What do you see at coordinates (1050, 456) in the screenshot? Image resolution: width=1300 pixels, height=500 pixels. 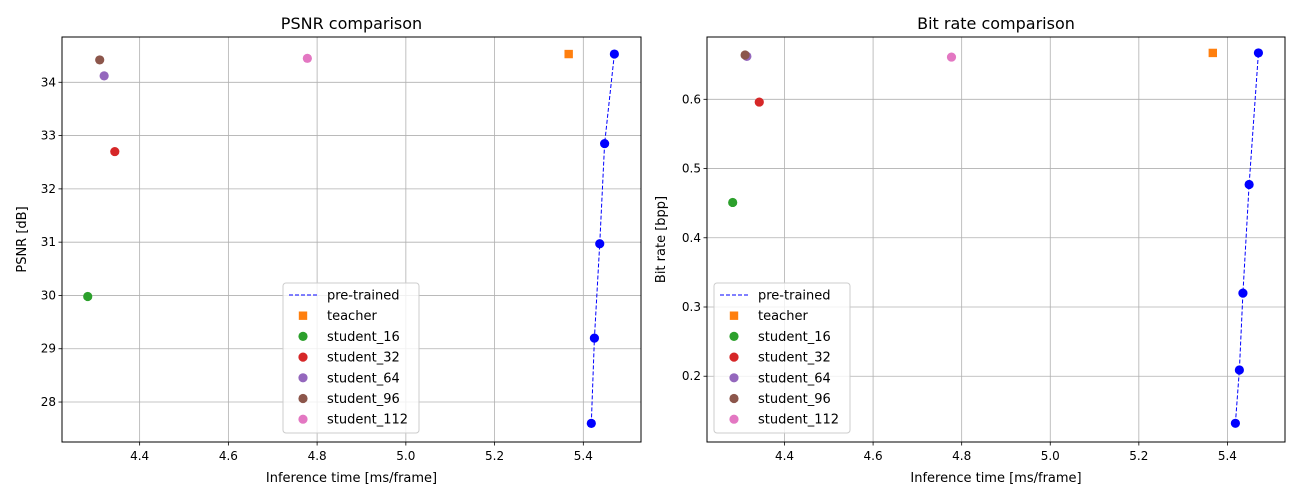 I see `bitrate-x-tick-label: 5.0` at bounding box center [1050, 456].